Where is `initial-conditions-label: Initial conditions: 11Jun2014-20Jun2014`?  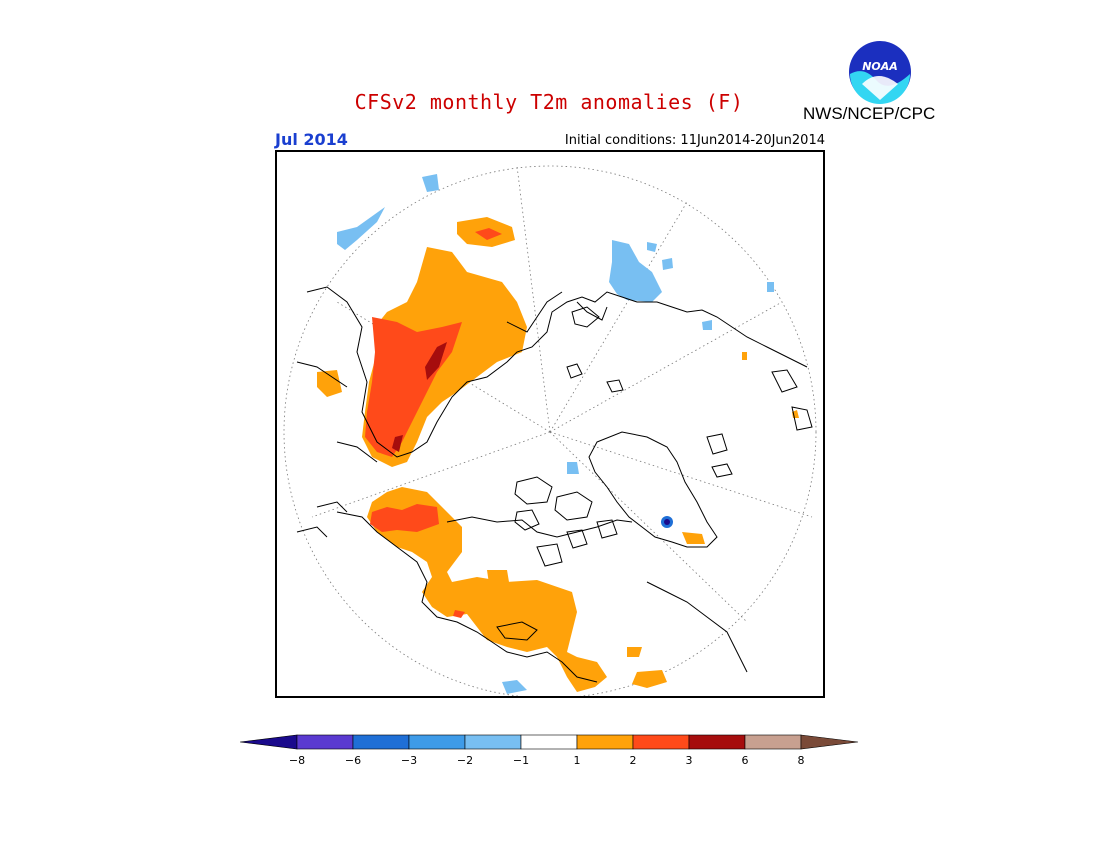
initial-conditions-label: Initial conditions: 11Jun2014-20Jun2014 is located at coordinates (694, 140).